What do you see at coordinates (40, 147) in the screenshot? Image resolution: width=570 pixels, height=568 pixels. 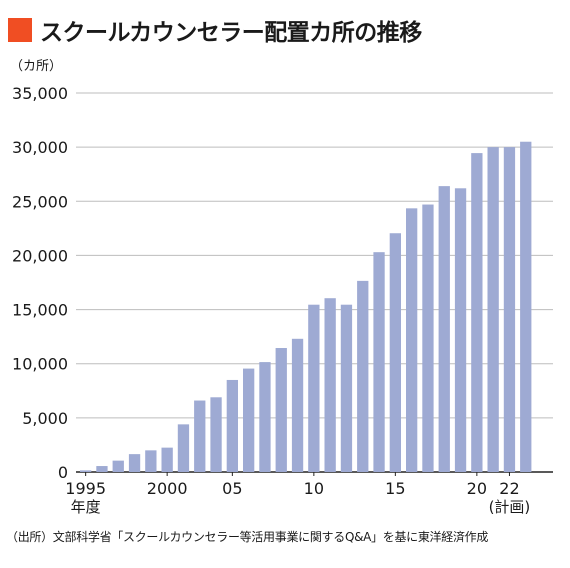 I see `y-tick-label: 30,000` at bounding box center [40, 147].